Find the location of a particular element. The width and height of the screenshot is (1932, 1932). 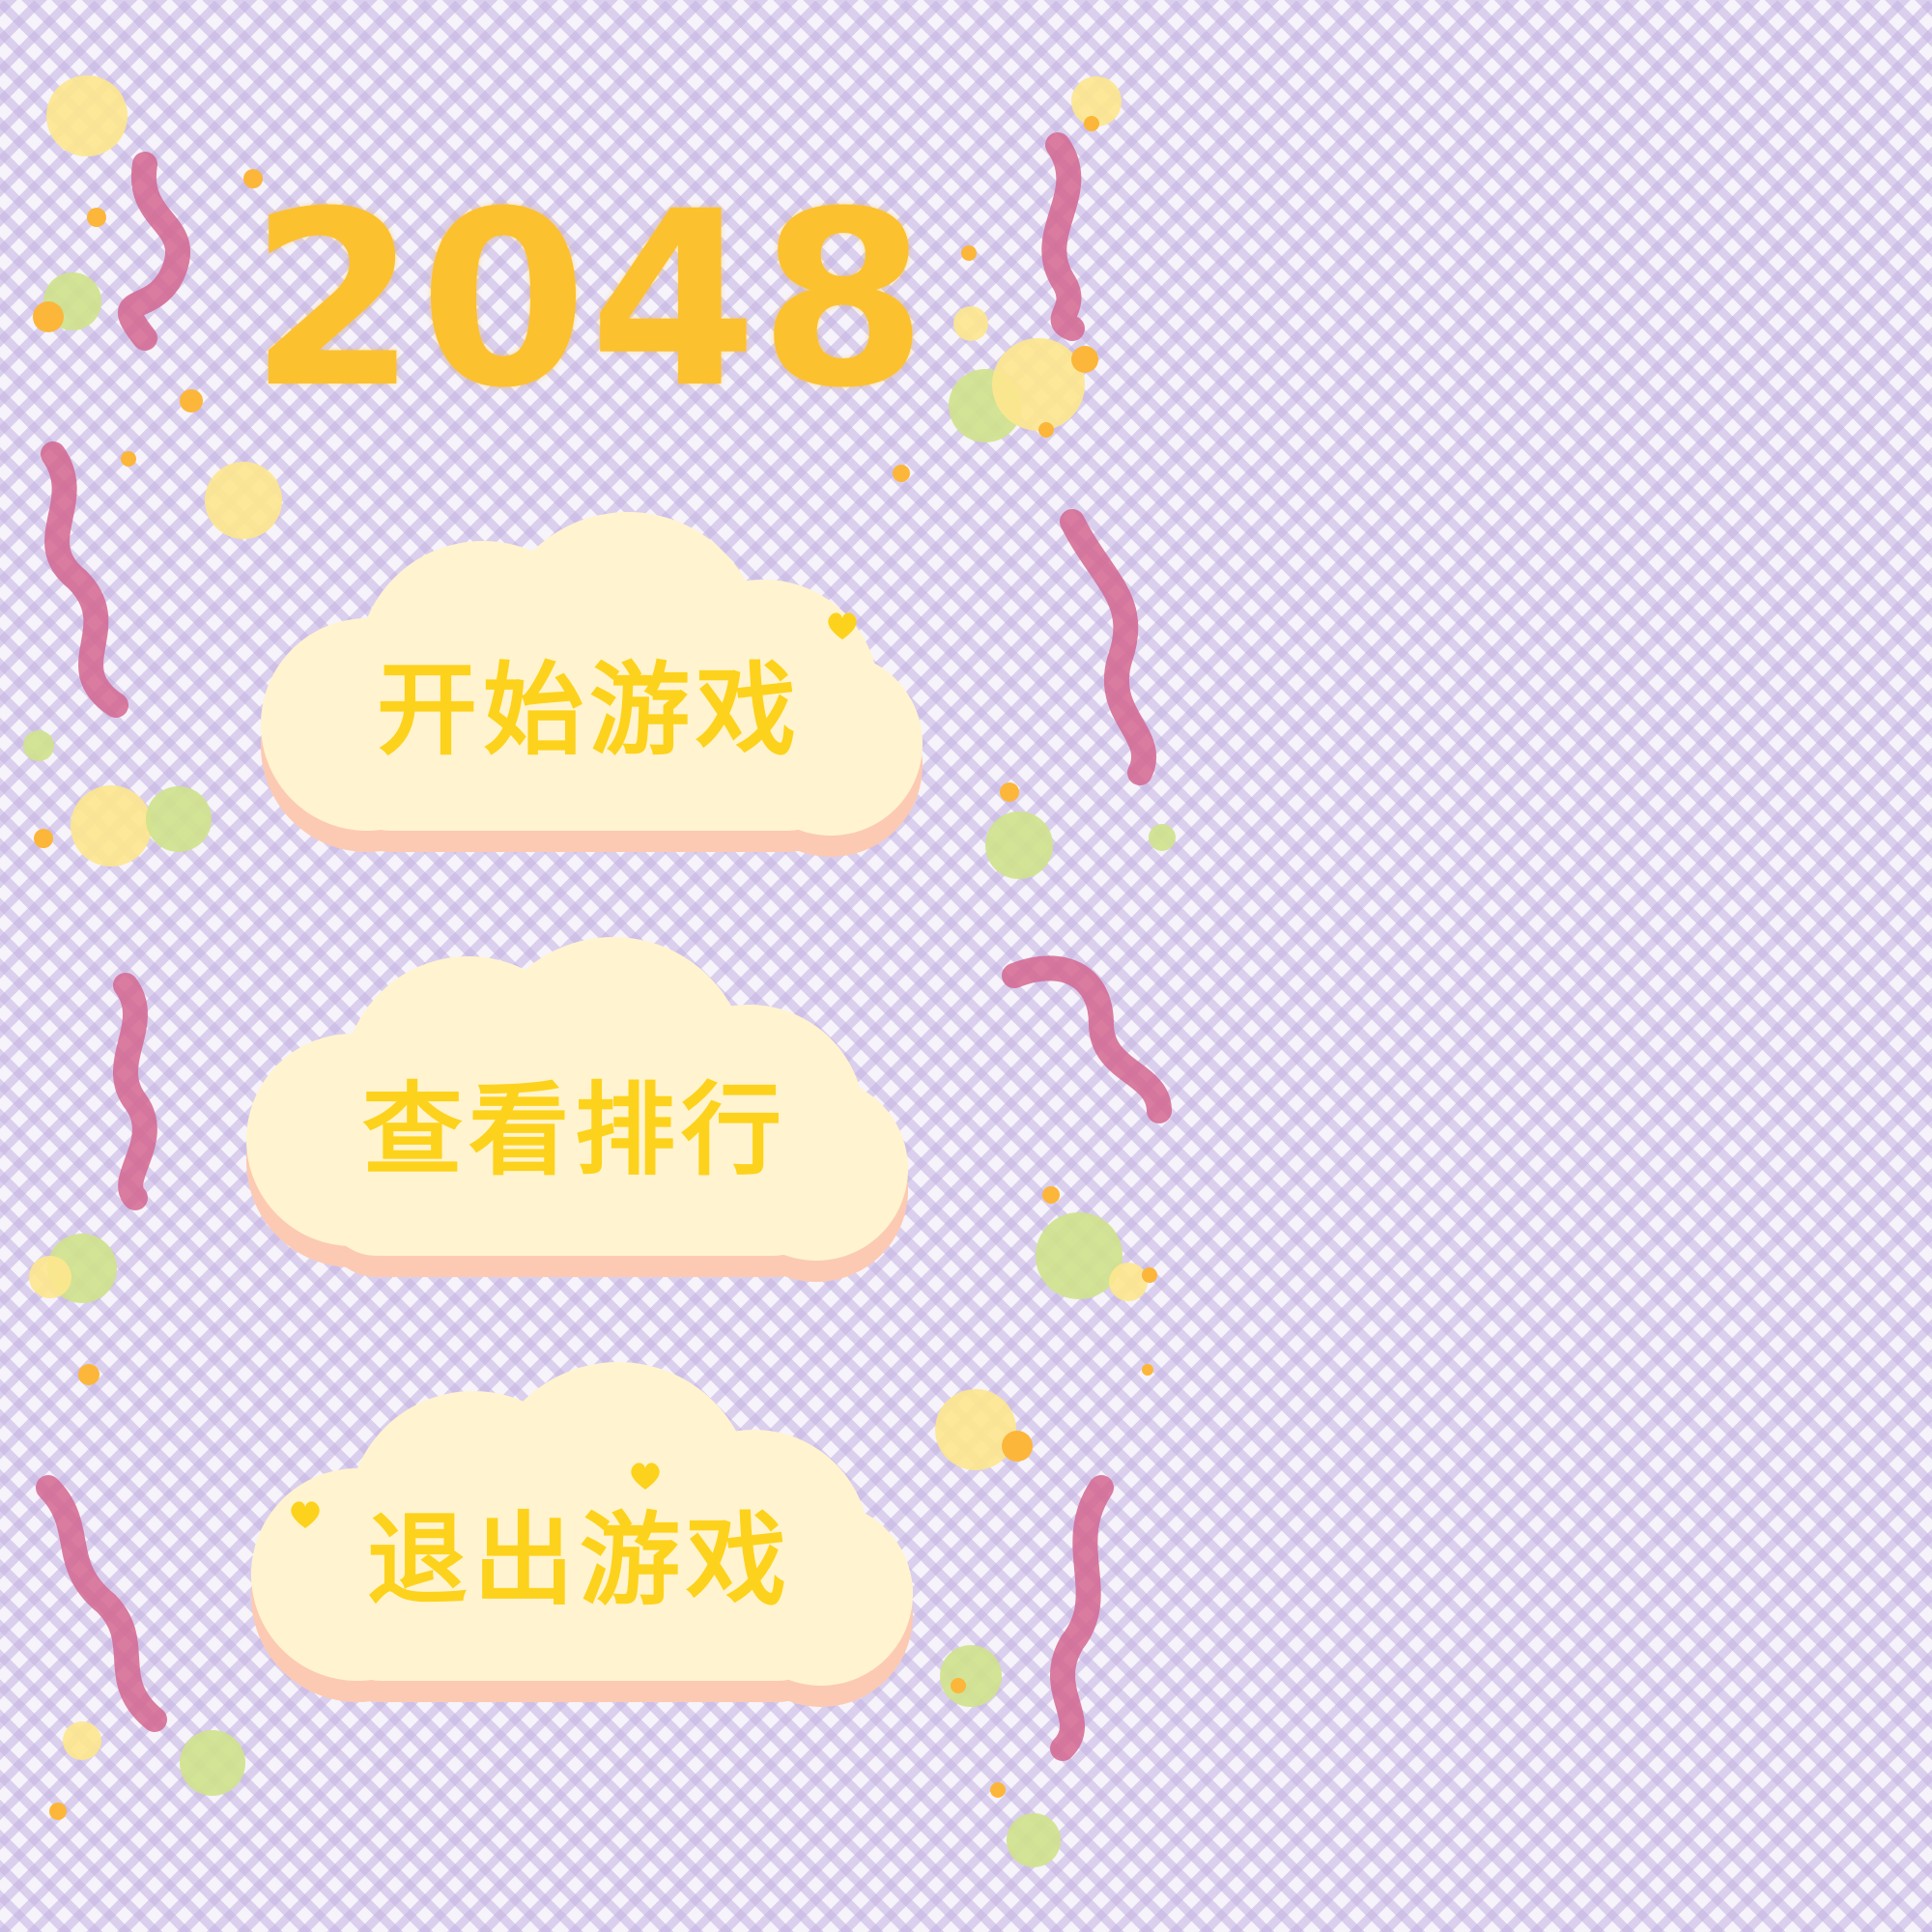

view-ranking-label: 查看排行 is located at coordinates (574, 1129).